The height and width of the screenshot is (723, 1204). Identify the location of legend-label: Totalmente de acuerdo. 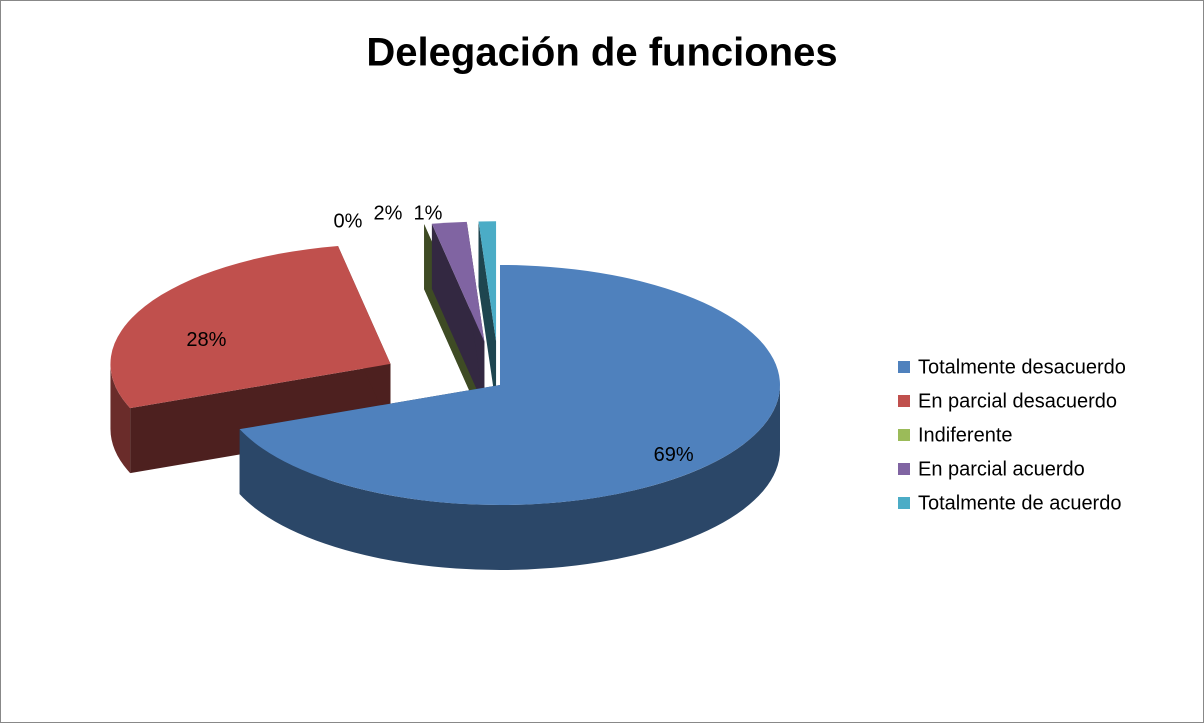
(1019, 503).